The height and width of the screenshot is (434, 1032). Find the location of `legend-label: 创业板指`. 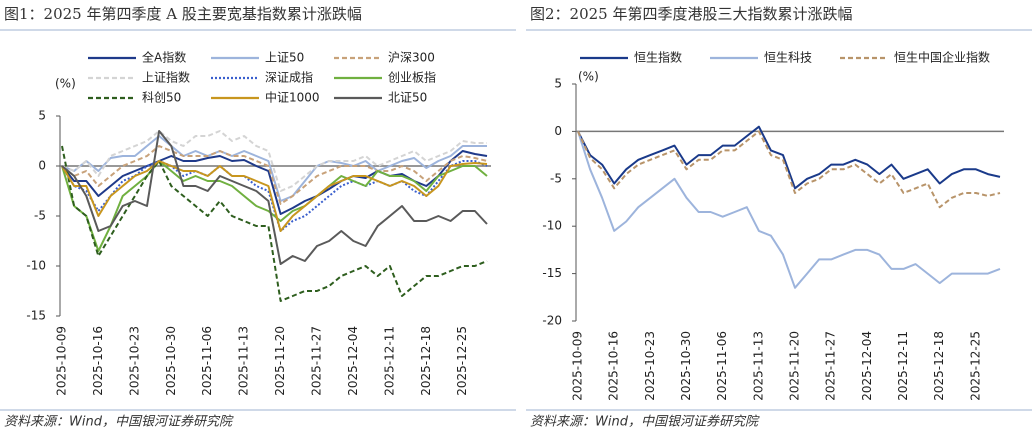

legend-label: 创业板指 is located at coordinates (412, 77).